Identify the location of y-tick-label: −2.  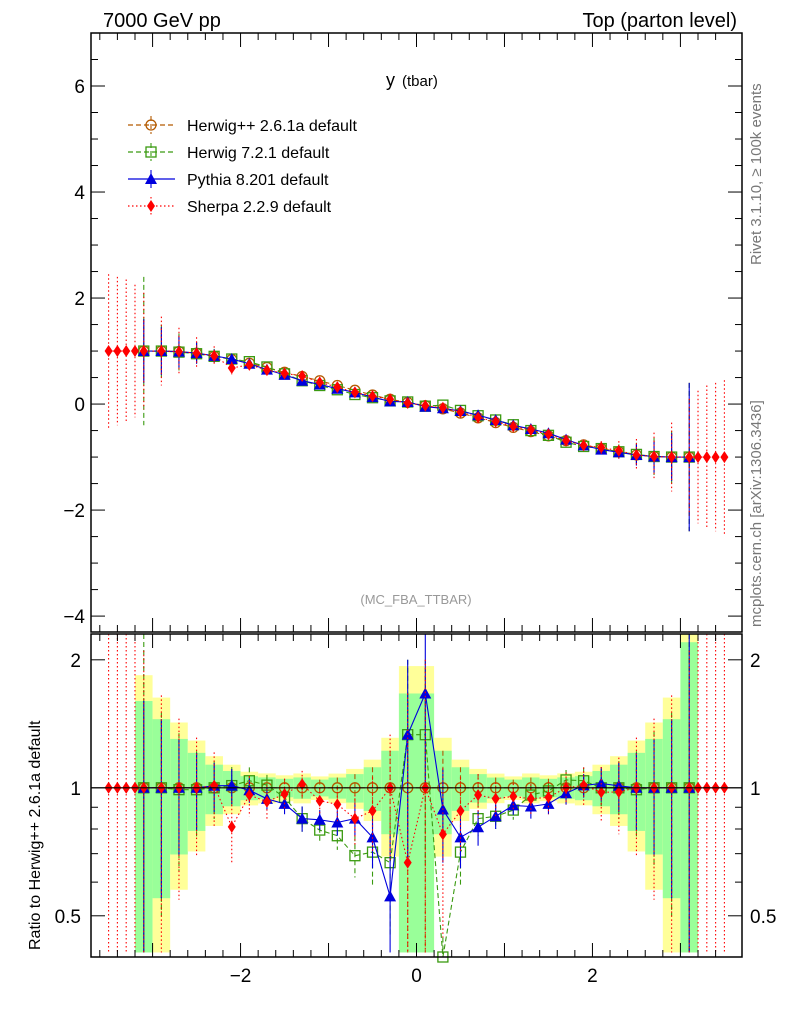
(74, 511).